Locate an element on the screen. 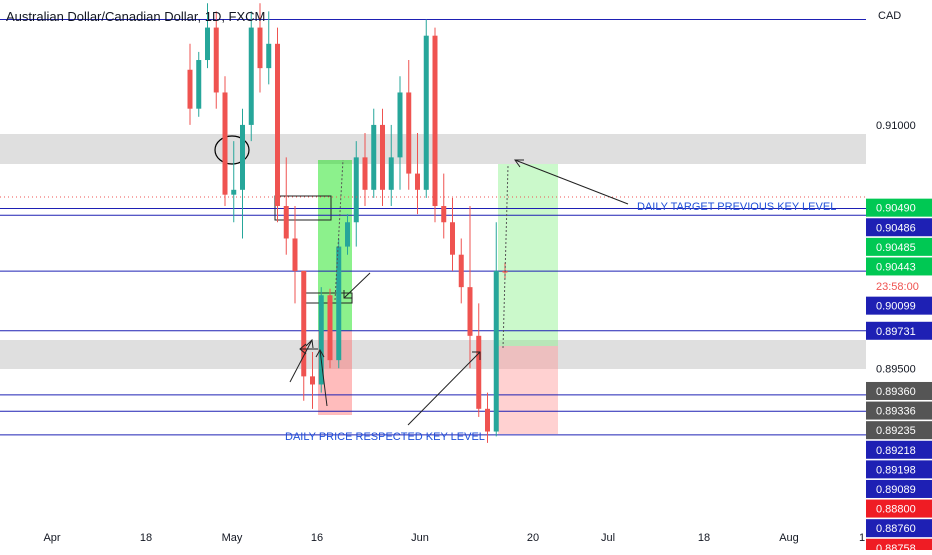 This screenshot has width=932, height=555. x-tick-label: 1 is located at coordinates (862, 538).